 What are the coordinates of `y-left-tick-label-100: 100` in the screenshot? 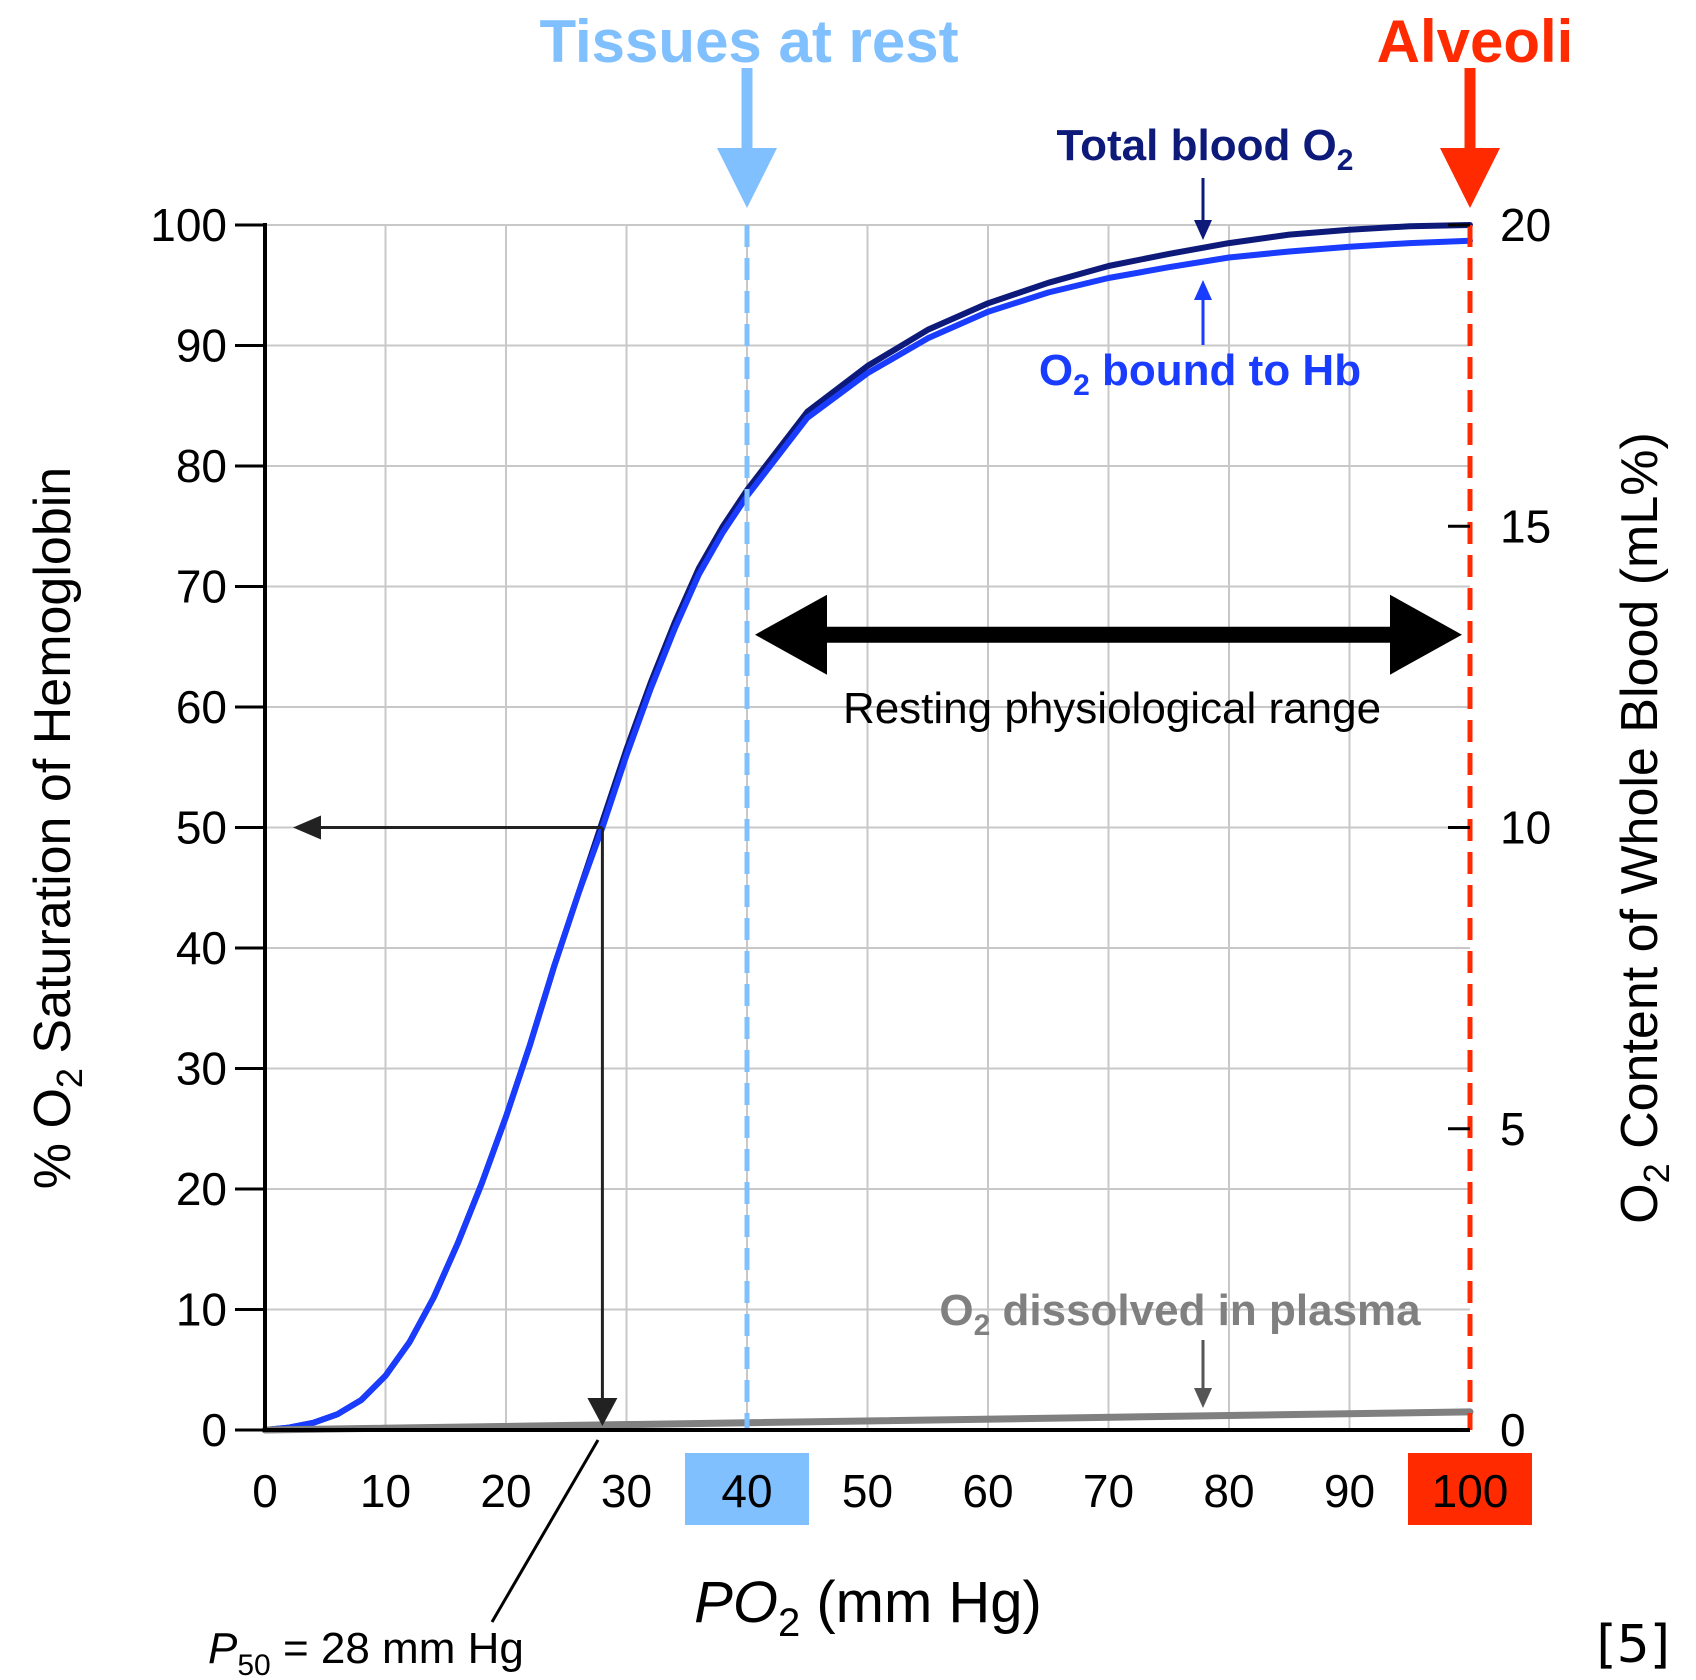 It's located at (188, 225).